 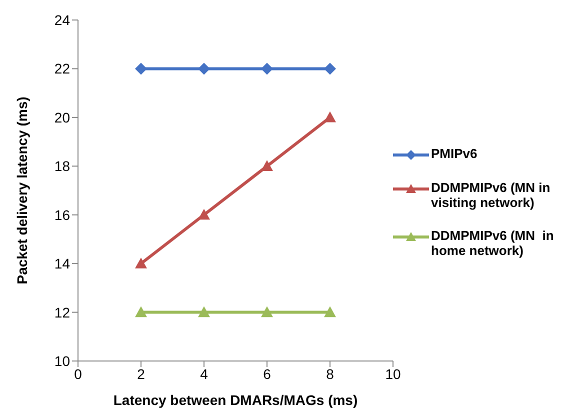 What do you see at coordinates (22, 190) in the screenshot?
I see `y-axis-title: Packet delivery latency (ms)` at bounding box center [22, 190].